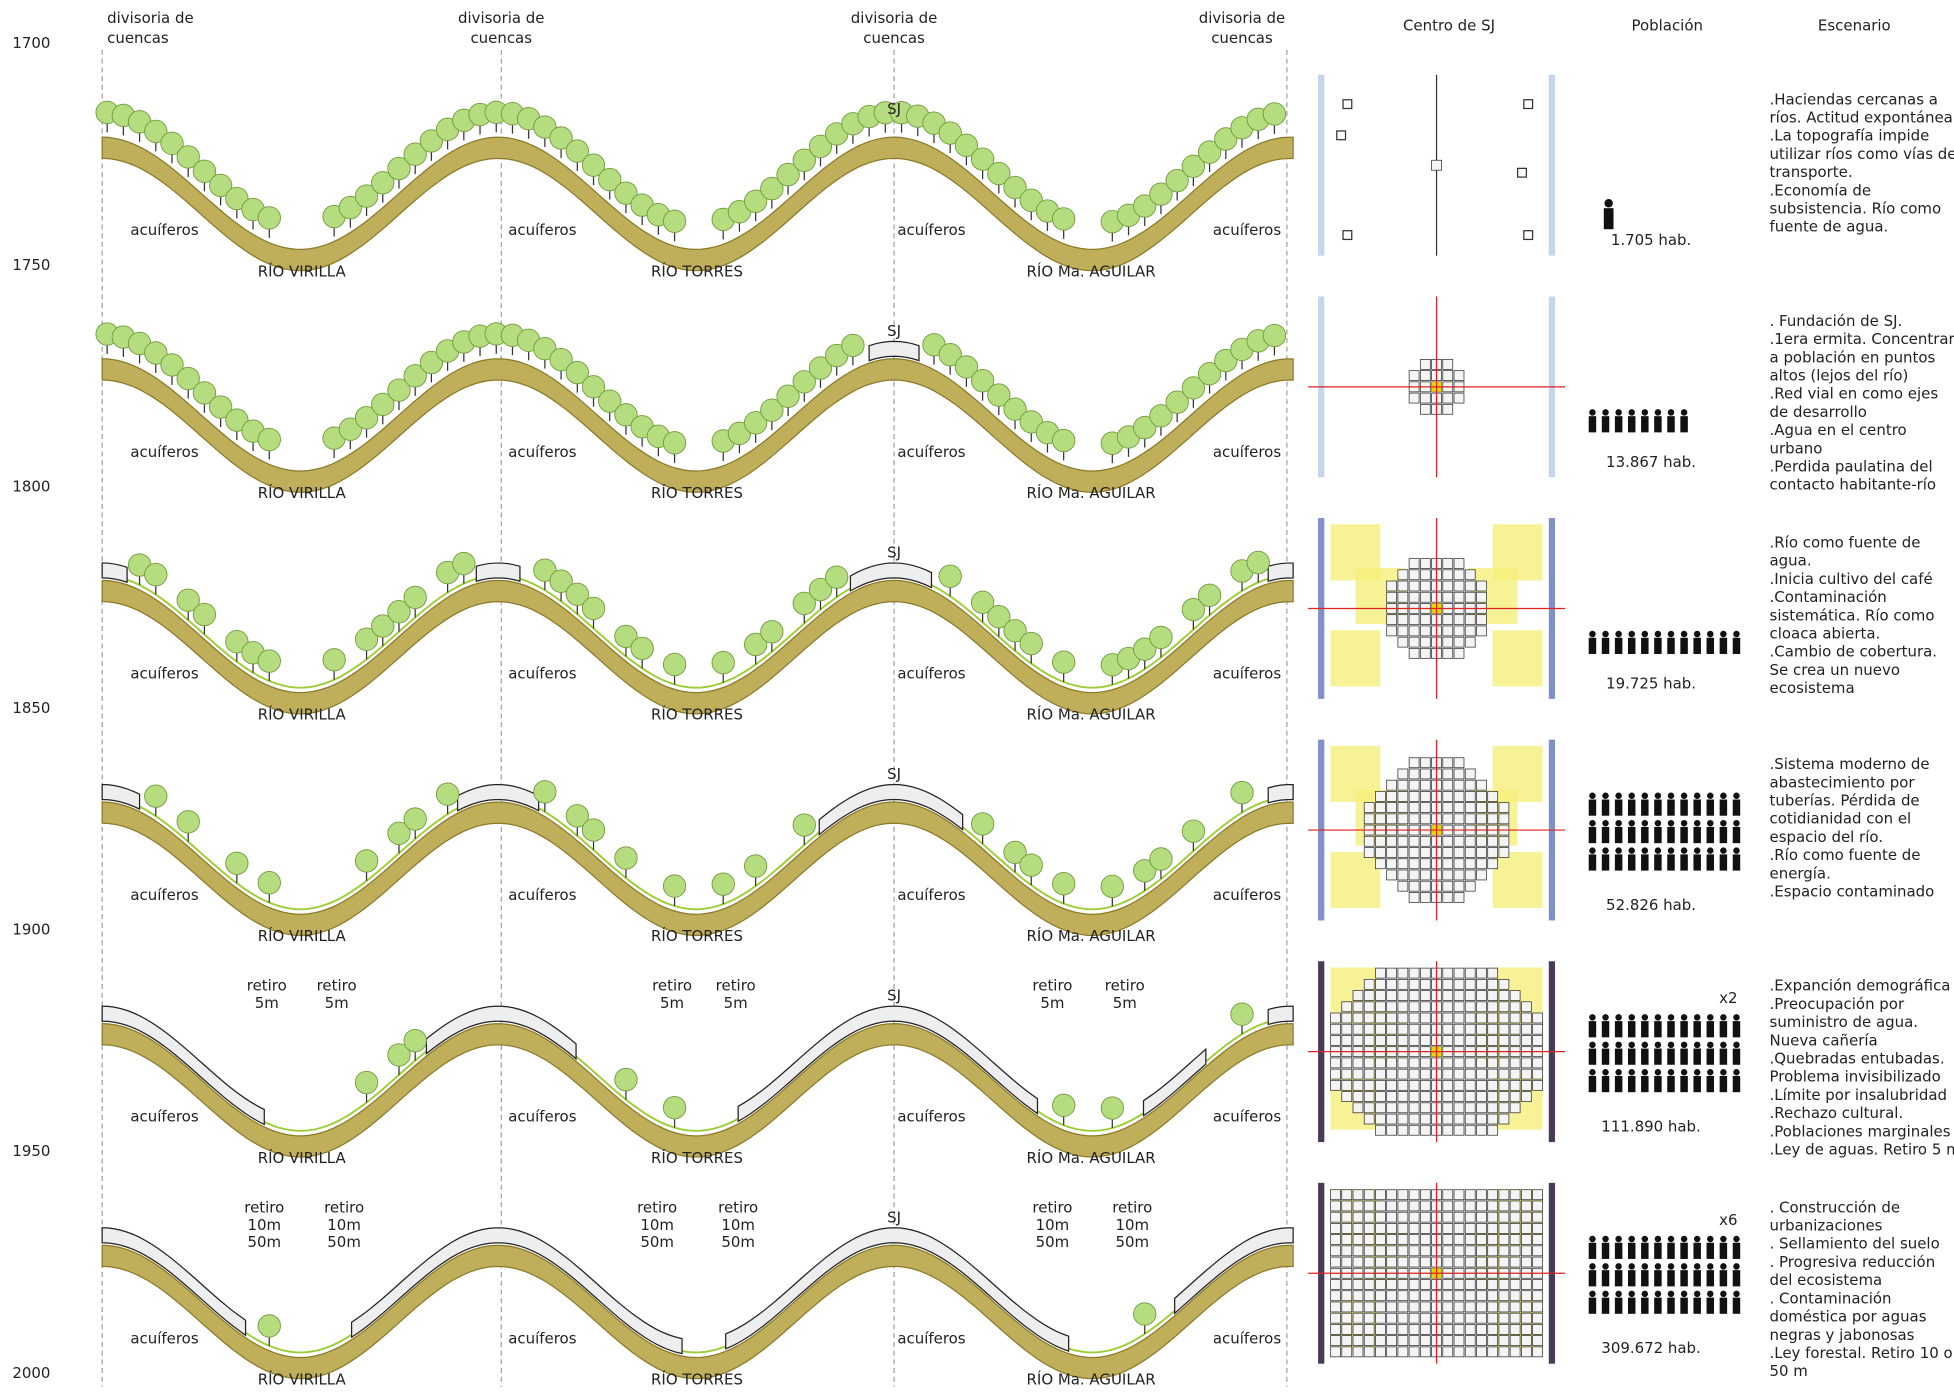 The width and height of the screenshot is (1954, 1393). Describe the element at coordinates (1853, 357) in the screenshot. I see `scenario-line: a población en puntos` at that location.